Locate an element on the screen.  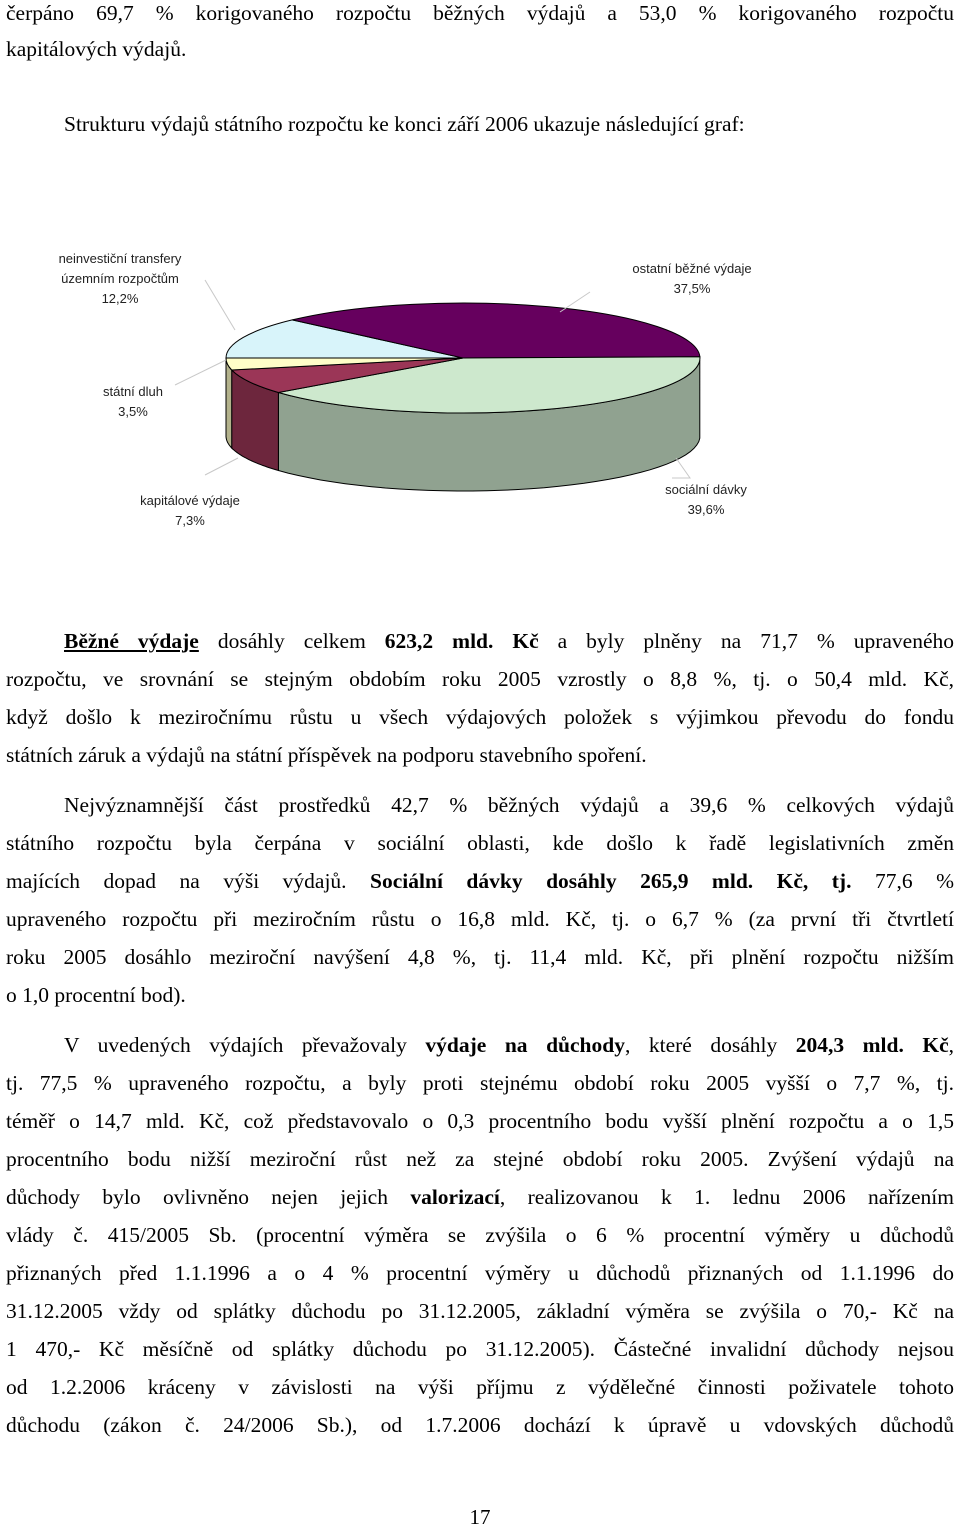
label-socialni: sociální dávky is located at coordinates (706, 489).